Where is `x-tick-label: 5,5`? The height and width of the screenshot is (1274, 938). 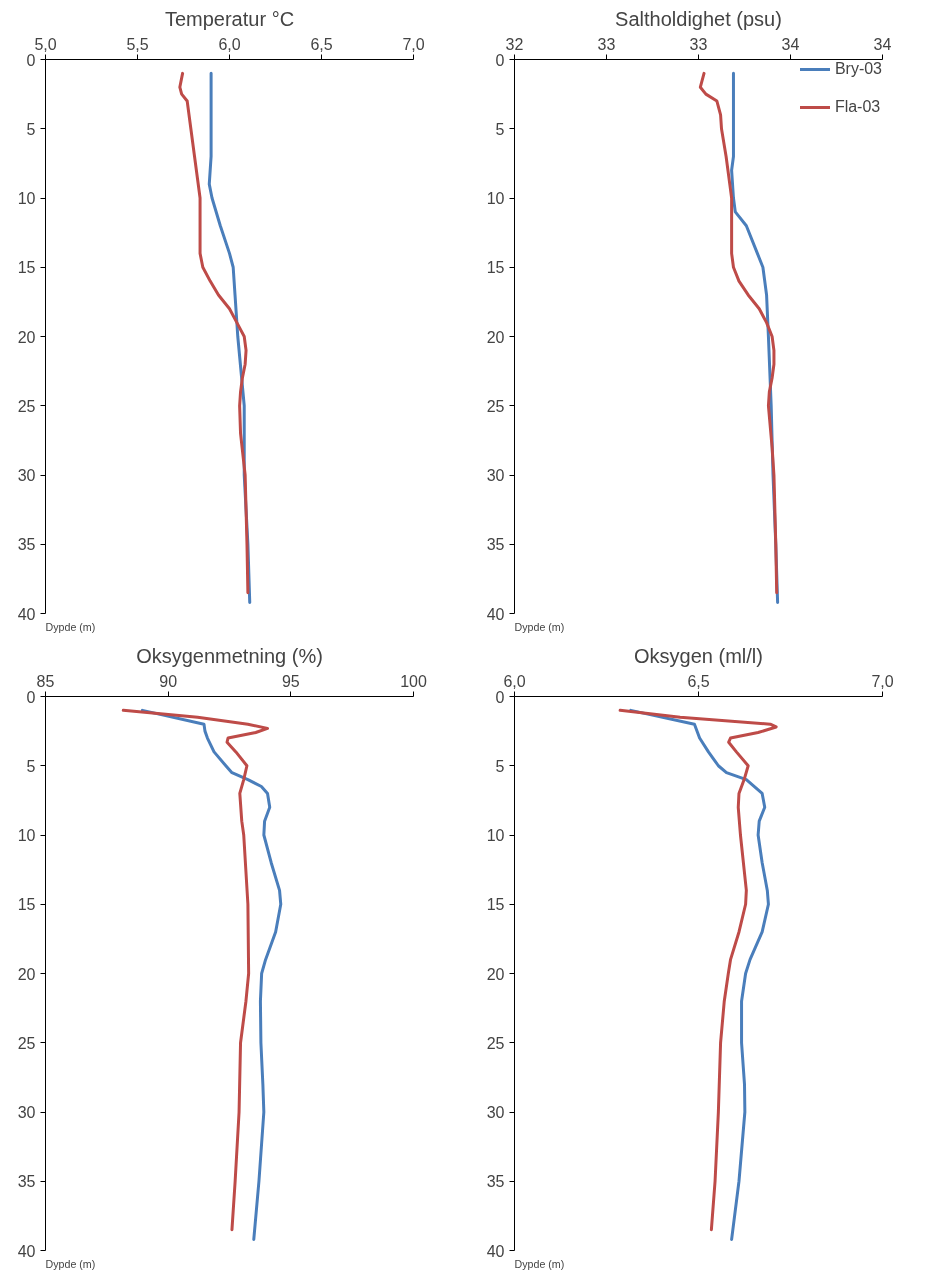
x-tick-label: 5,5 is located at coordinates (137, 44).